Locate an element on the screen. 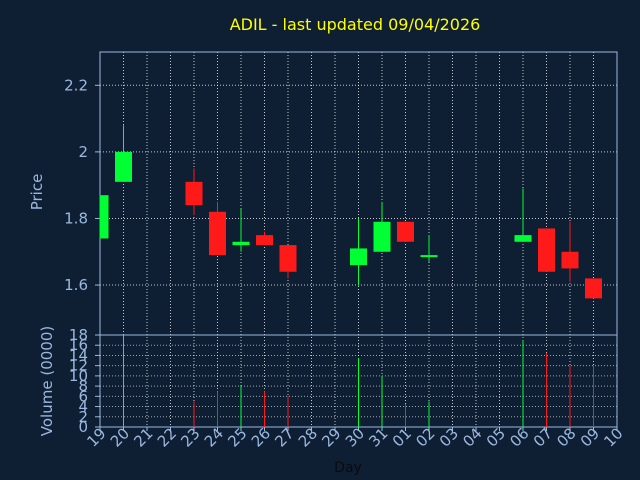  price-tick-label: 2.2 is located at coordinates (76, 85).